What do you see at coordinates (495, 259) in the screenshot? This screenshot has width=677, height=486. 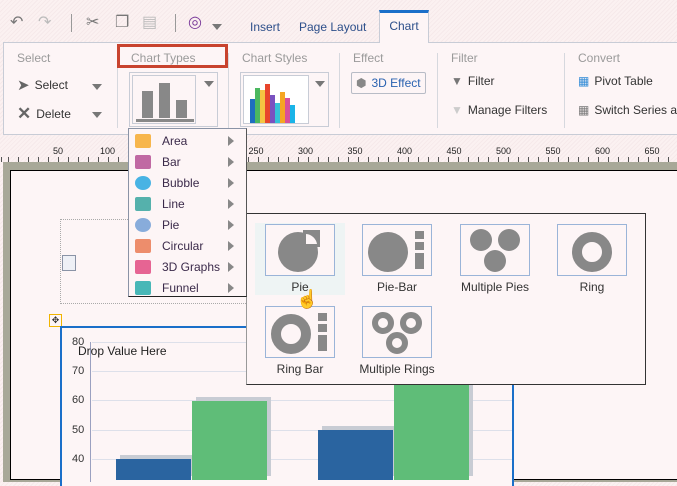 I see `multiple-pies-option: Multiple Pies` at bounding box center [495, 259].